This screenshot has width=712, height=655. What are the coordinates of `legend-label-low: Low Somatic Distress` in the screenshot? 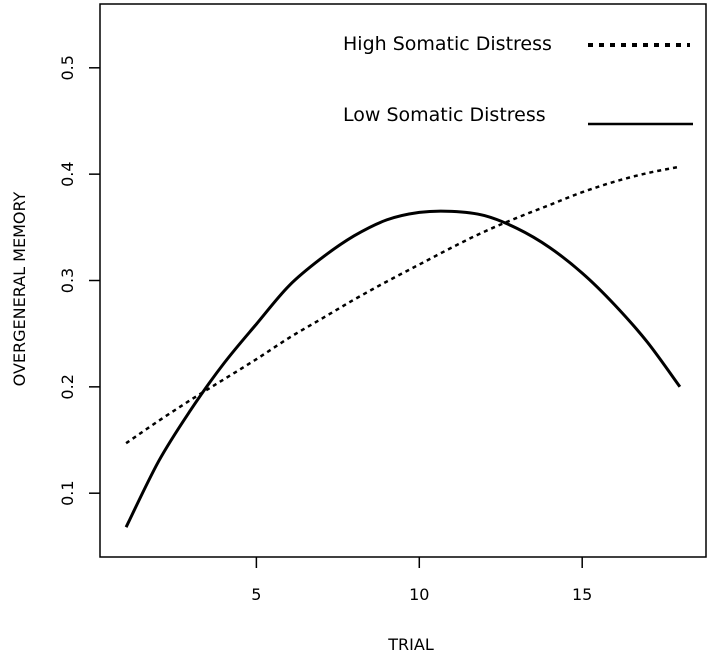 It's located at (444, 115).